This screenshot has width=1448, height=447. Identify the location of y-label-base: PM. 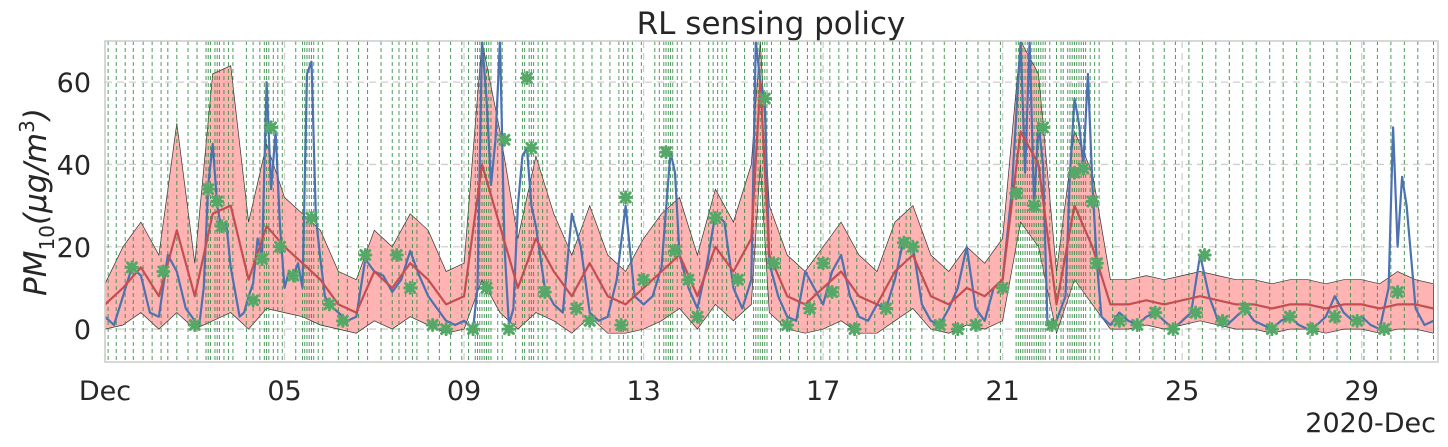
(36, 272).